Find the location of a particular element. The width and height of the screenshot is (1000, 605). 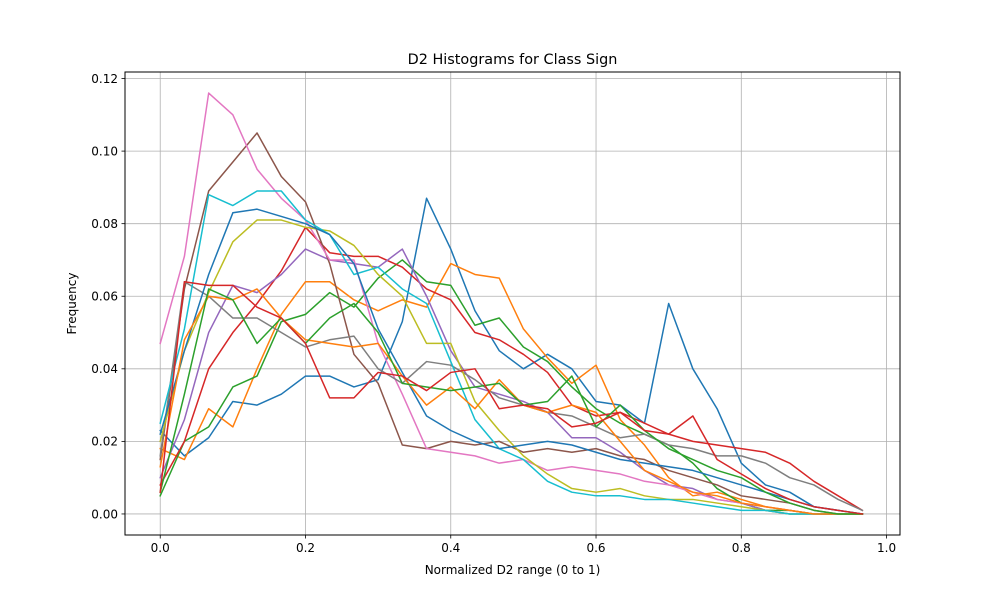

x-tick-label: 0.6 is located at coordinates (595, 548).